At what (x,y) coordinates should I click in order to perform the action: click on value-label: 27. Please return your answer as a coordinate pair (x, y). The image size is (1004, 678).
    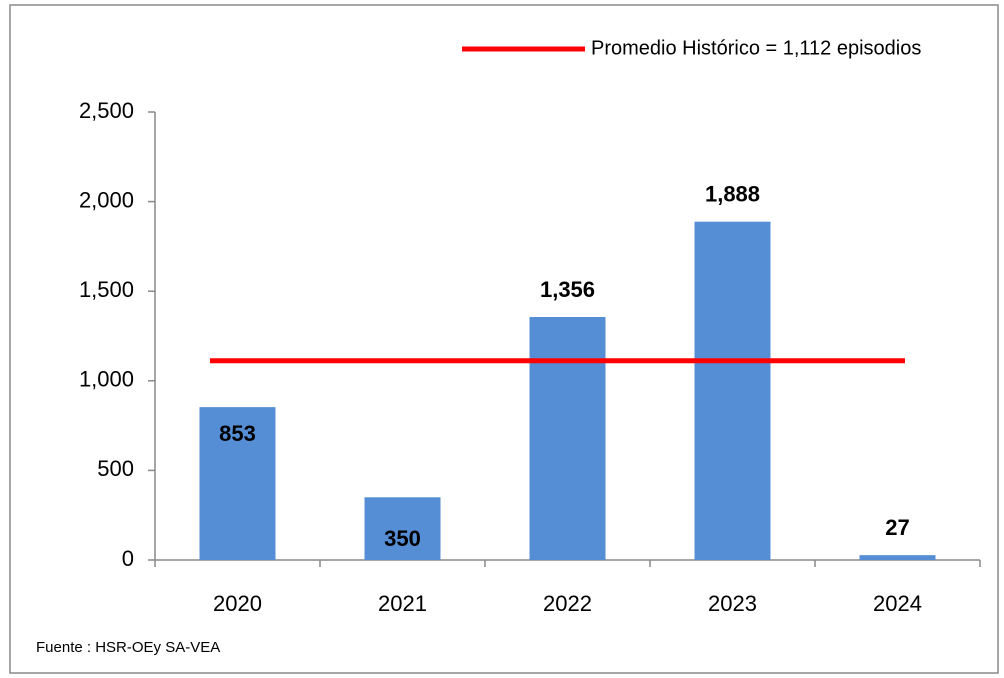
    Looking at the image, I should click on (897, 527).